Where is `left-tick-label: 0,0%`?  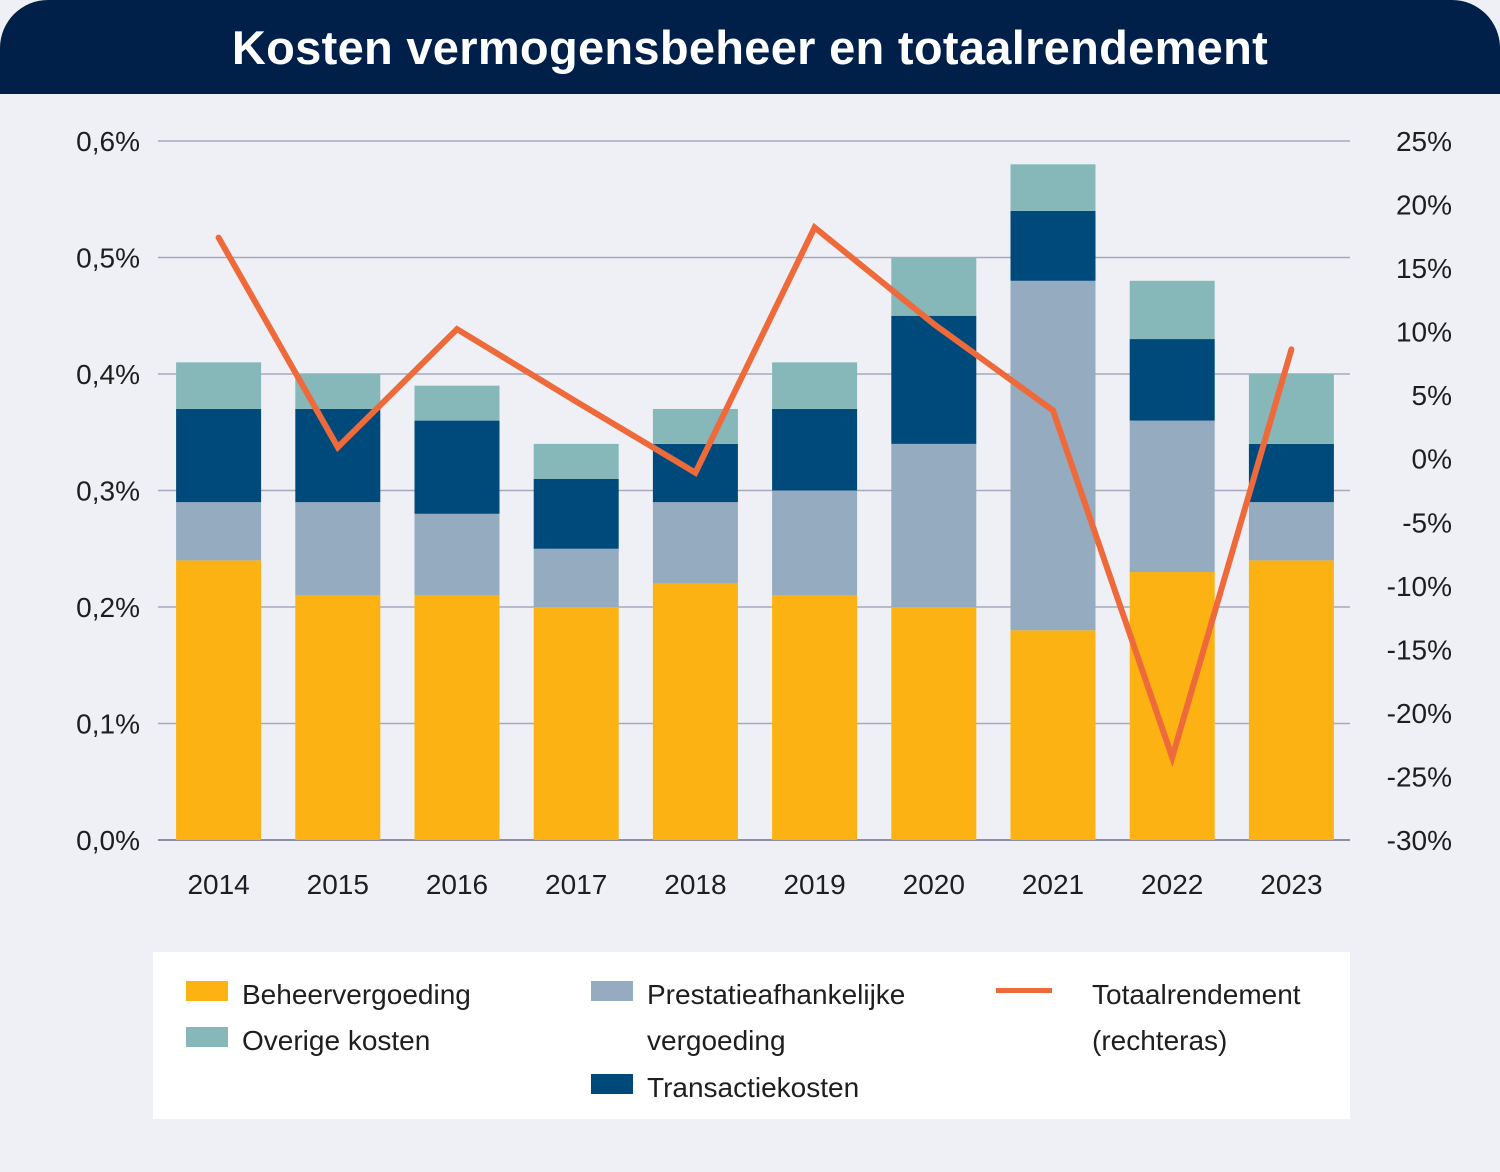 left-tick-label: 0,0% is located at coordinates (108, 840).